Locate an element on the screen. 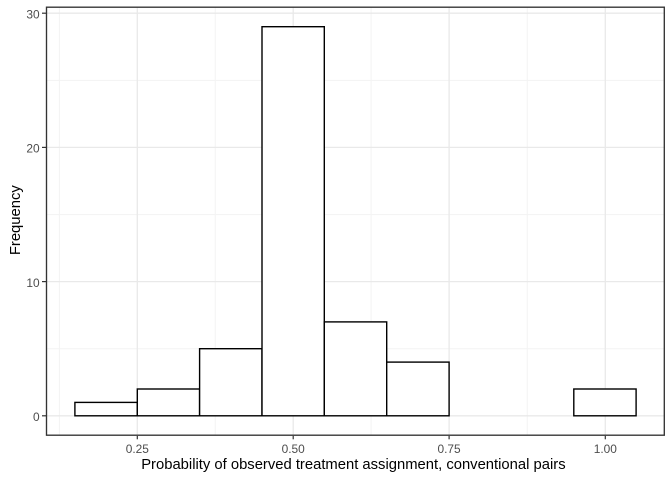  svg-text: 0.25 is located at coordinates (138, 449).